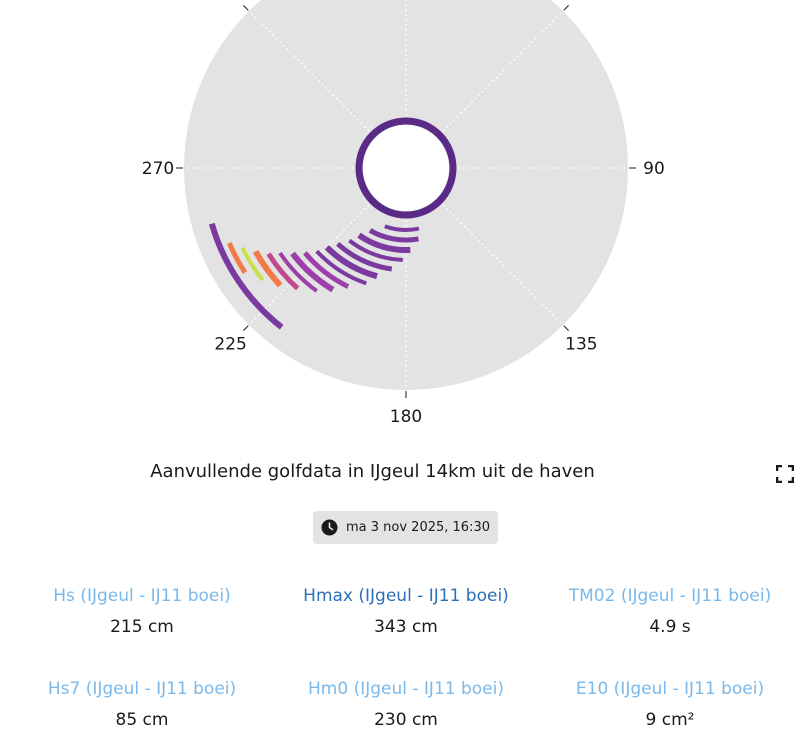 The width and height of the screenshot is (800, 752). I want to click on polar-tick-label: 45, so click(582, 2).